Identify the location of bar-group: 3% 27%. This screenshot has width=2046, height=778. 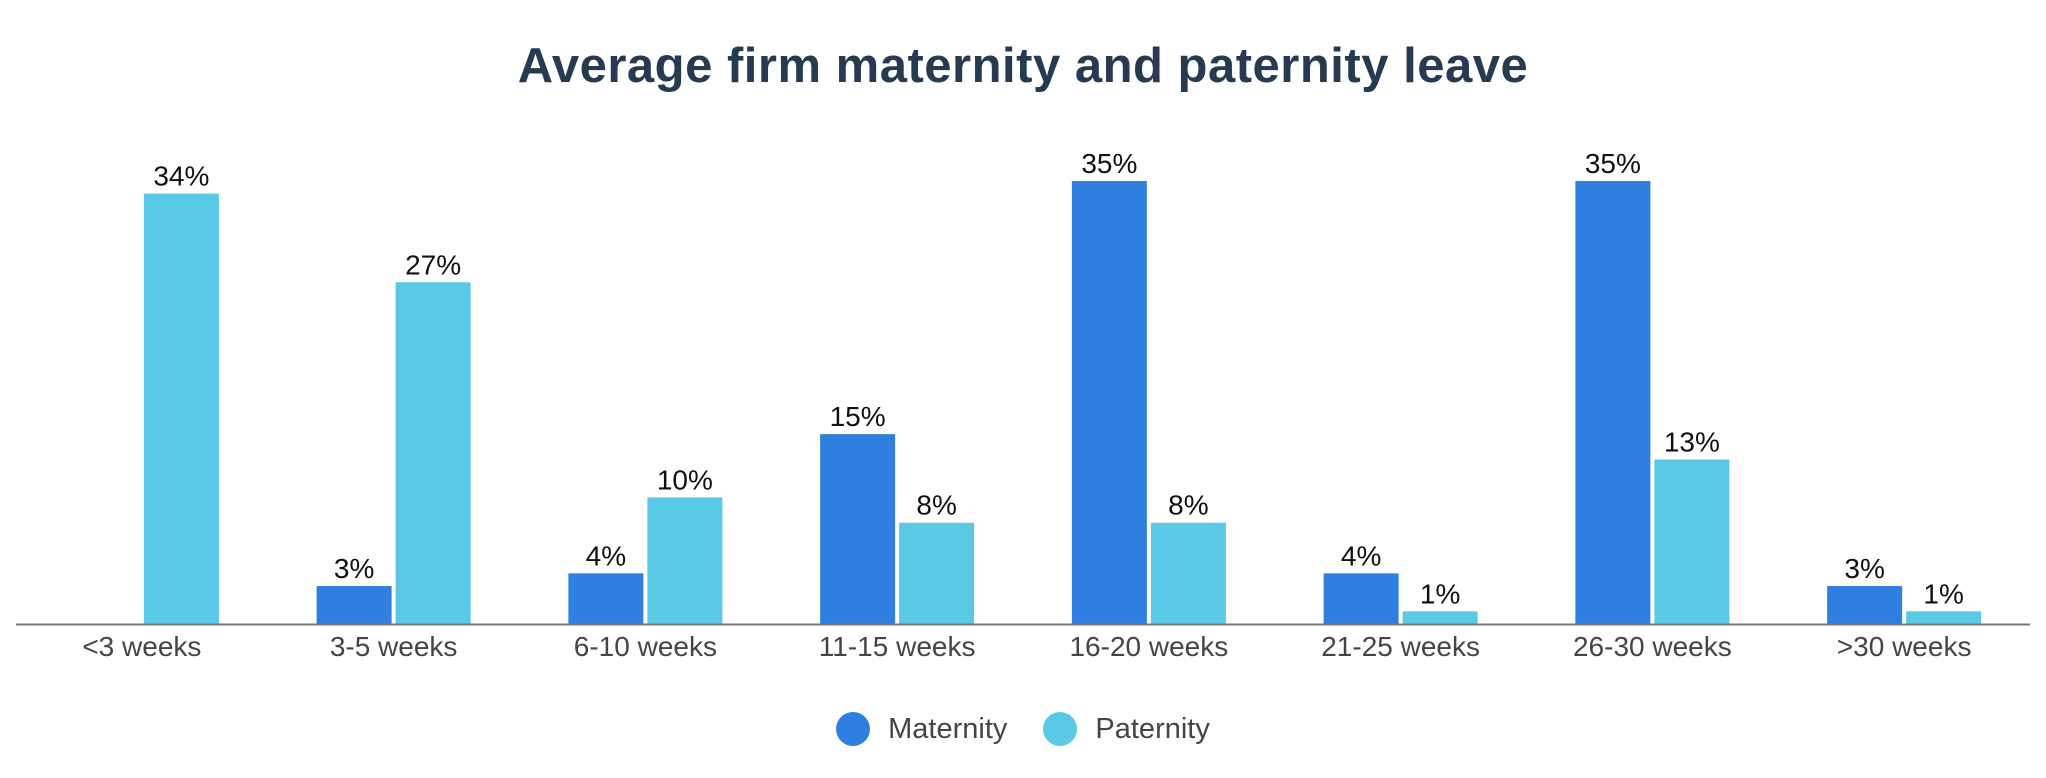
(393, 436).